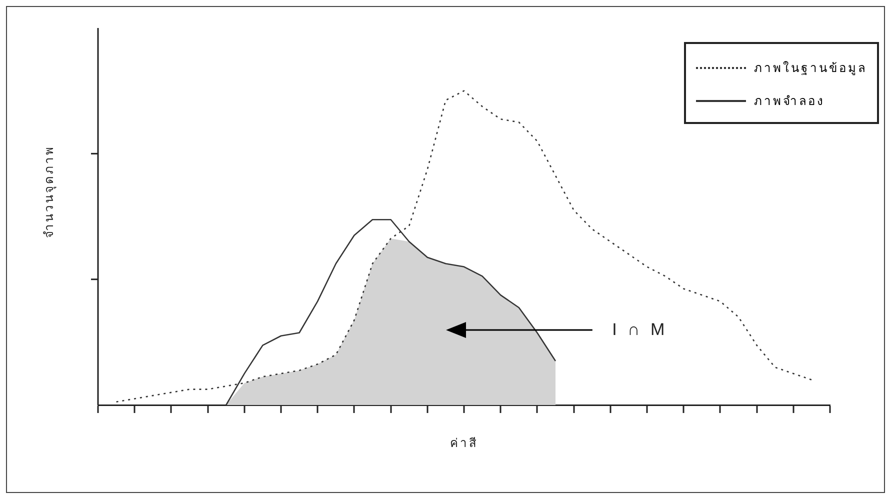 The height and width of the screenshot is (501, 893). Describe the element at coordinates (810, 68) in the screenshot. I see `legend-label: ภาพในฐานข้อมูล` at that location.